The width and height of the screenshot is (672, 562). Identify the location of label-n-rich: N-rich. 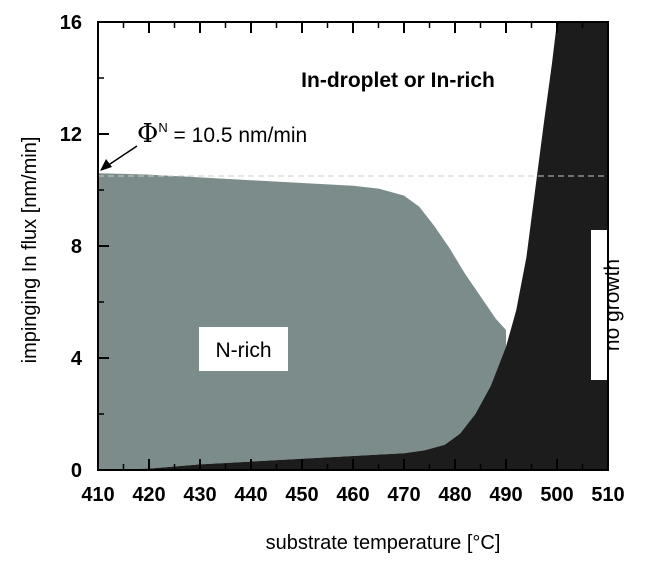
(244, 350).